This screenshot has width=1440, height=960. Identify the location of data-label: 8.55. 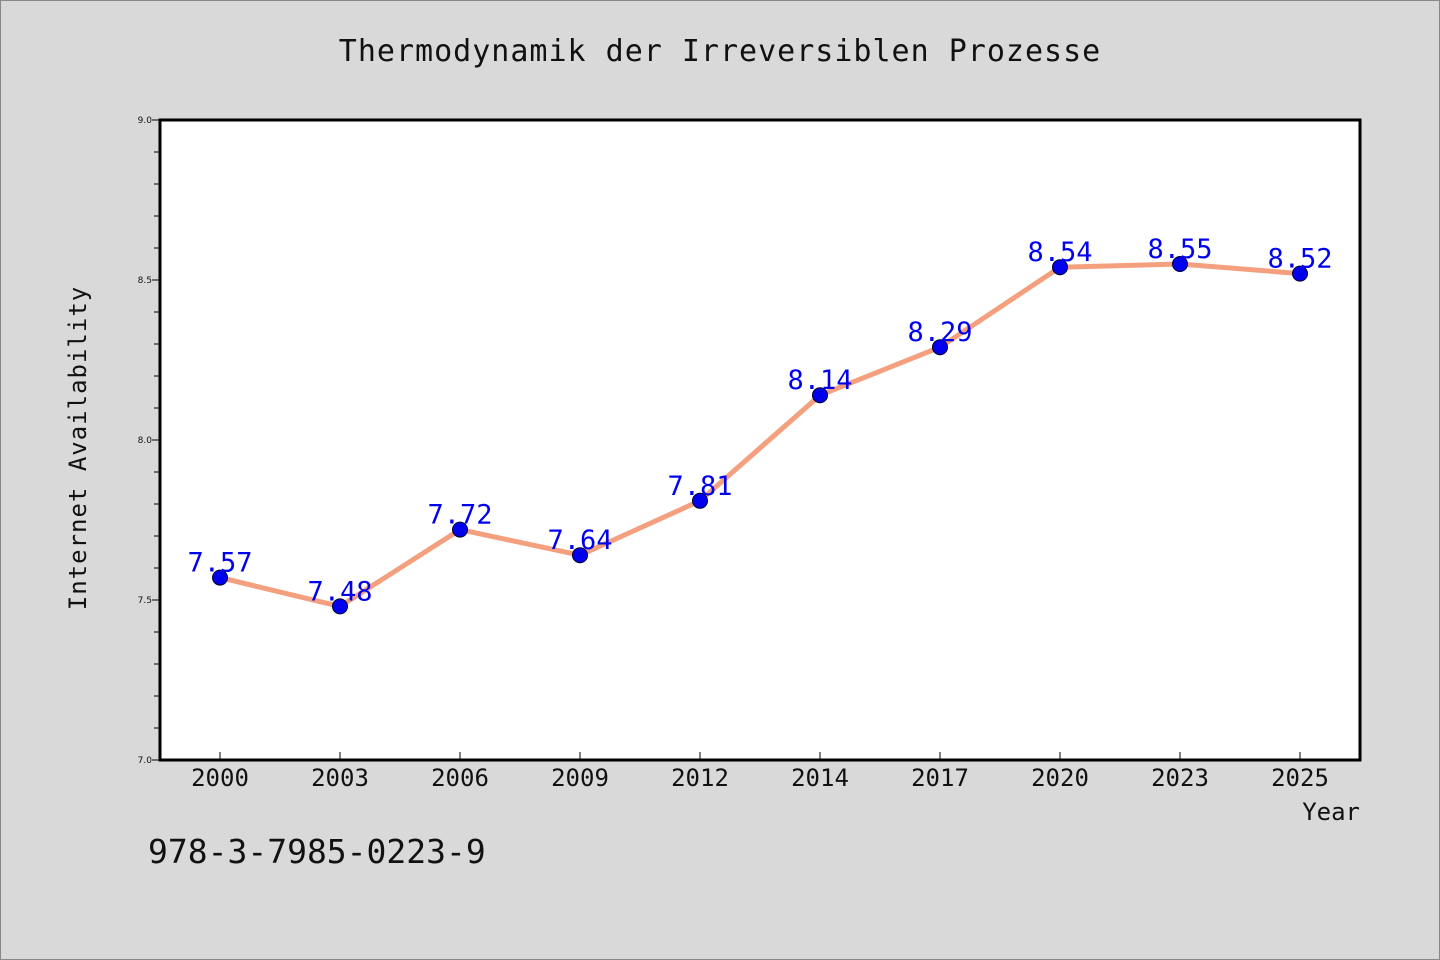
(1179, 249).